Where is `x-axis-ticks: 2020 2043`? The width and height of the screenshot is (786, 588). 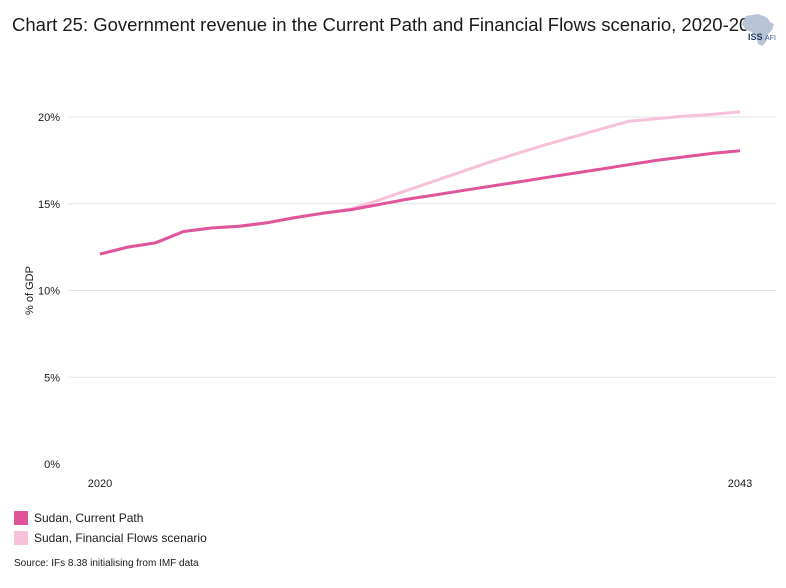
x-axis-ticks: 2020 2043 is located at coordinates (420, 484).